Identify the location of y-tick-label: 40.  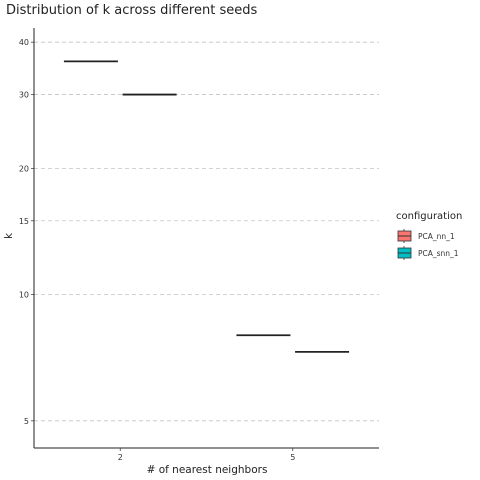
(24, 42).